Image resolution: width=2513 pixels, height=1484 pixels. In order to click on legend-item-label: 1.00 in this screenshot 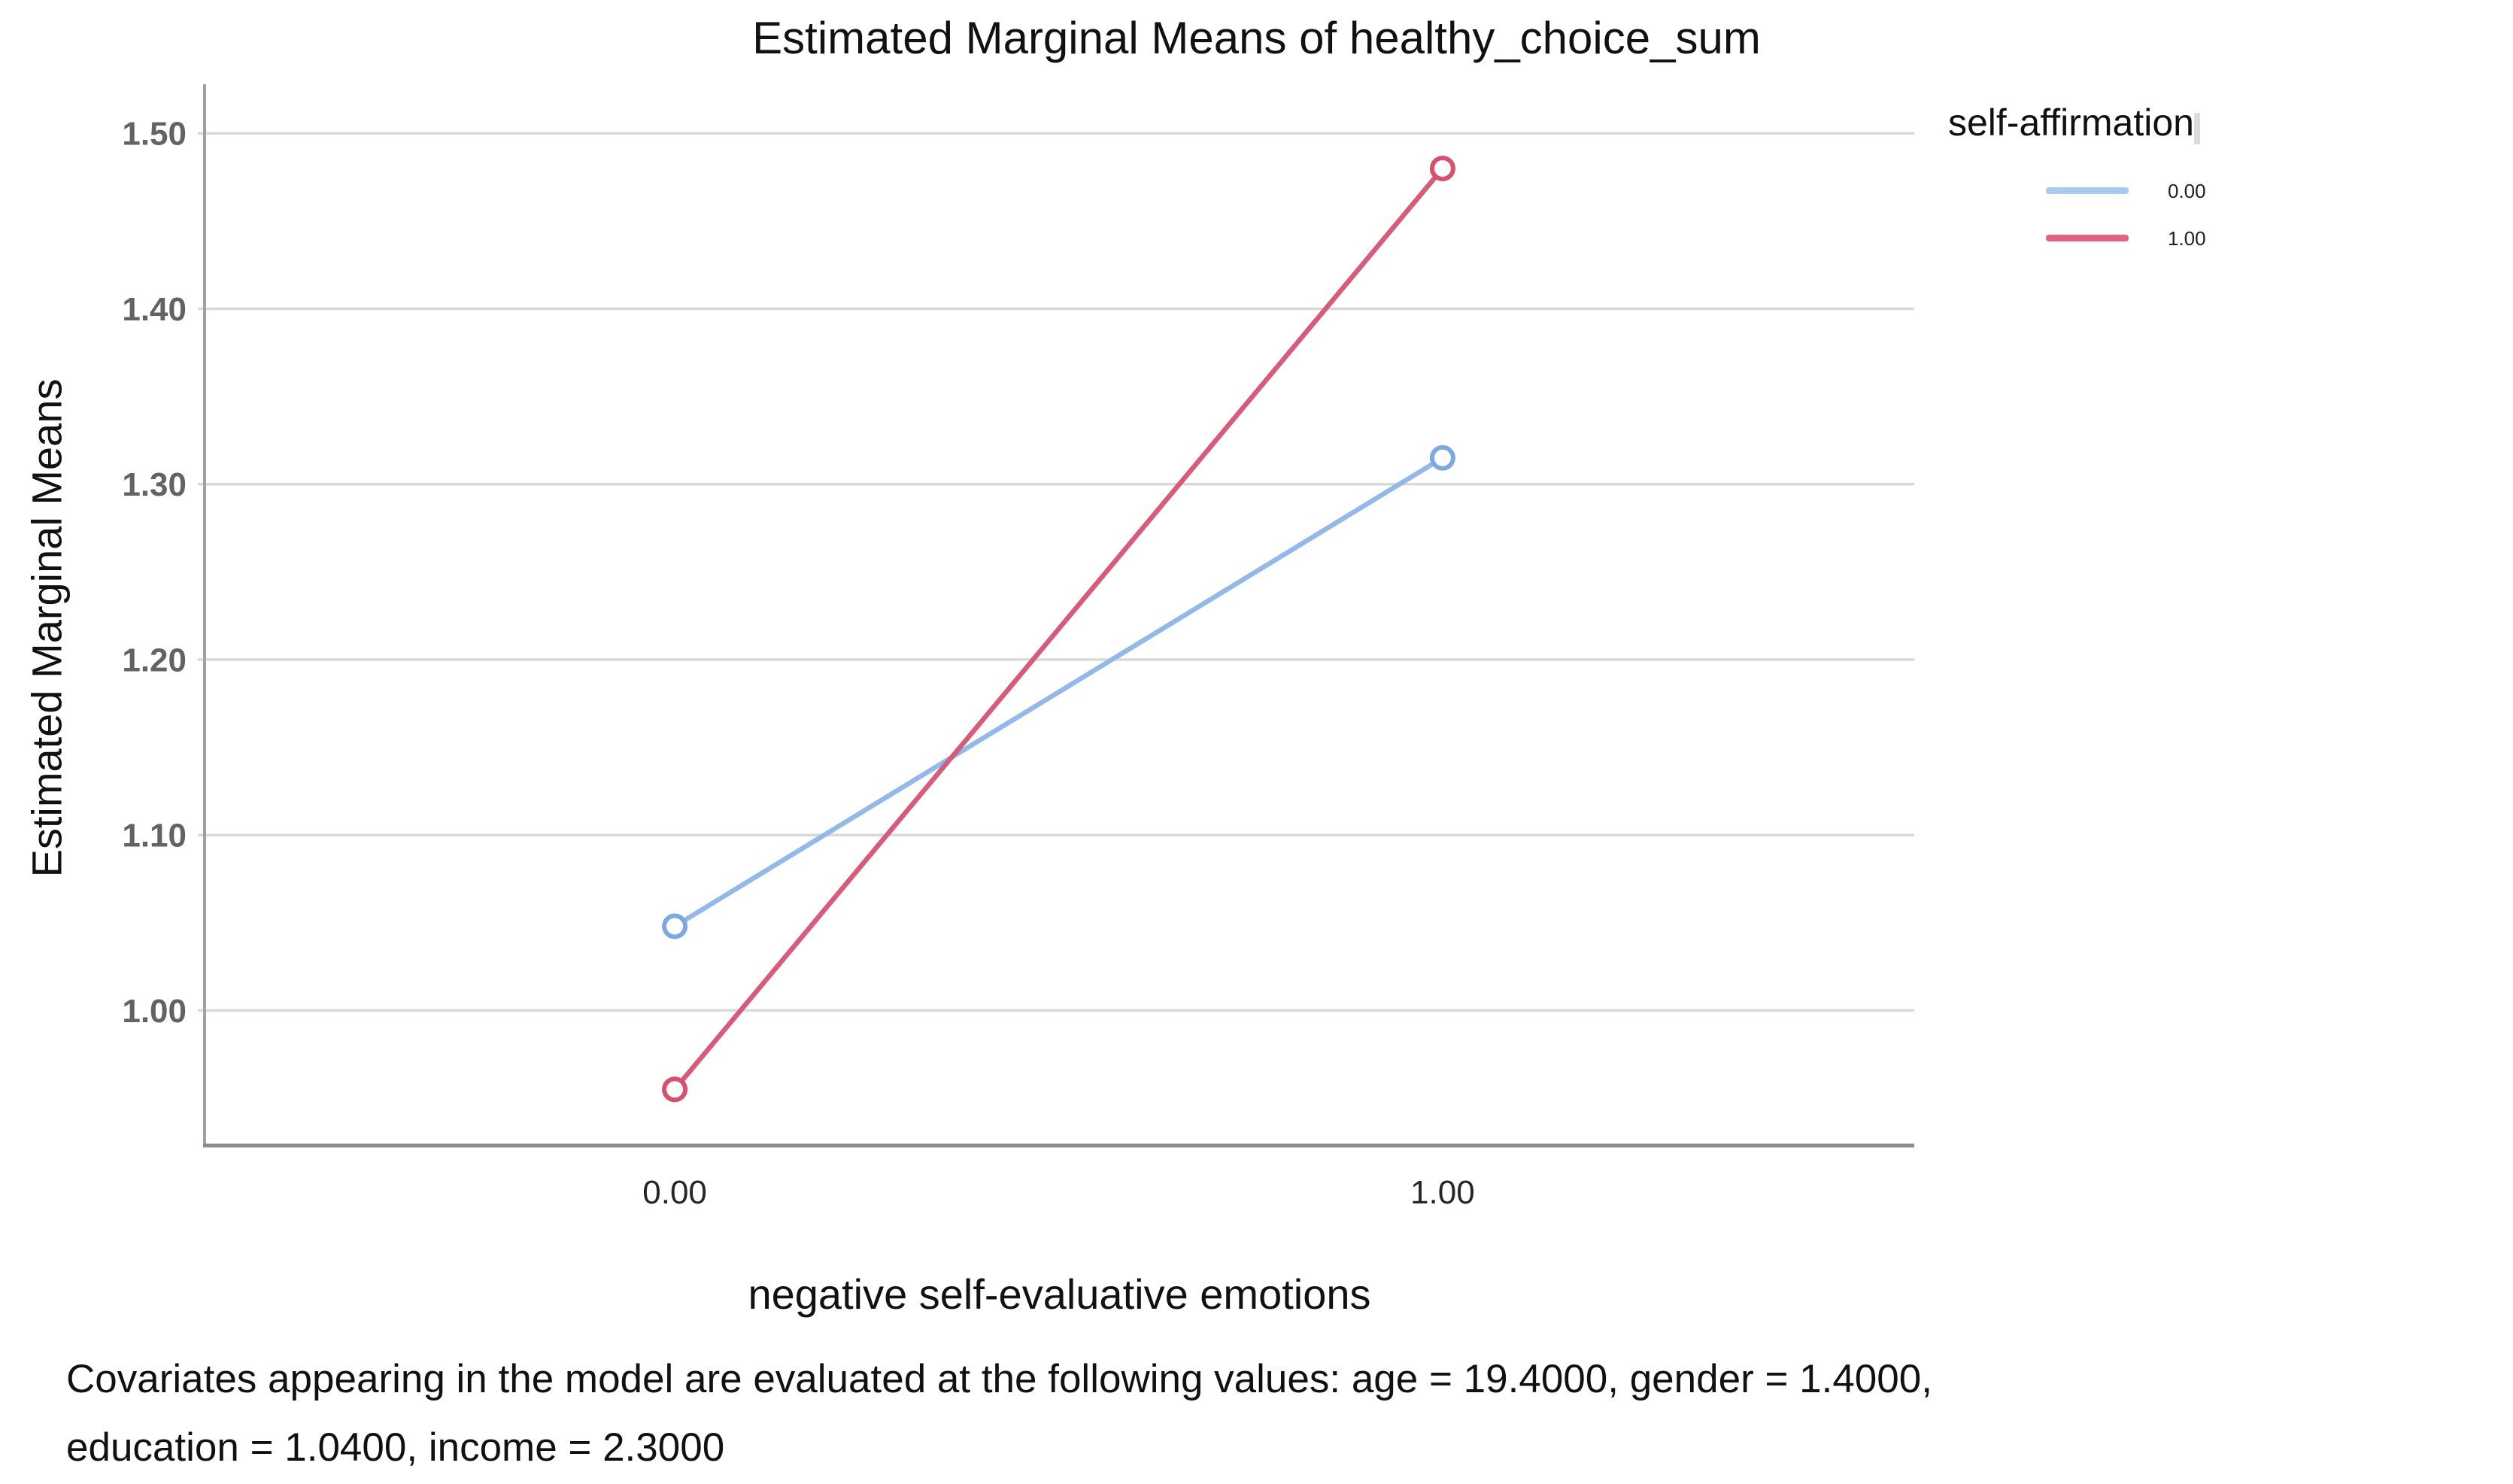, I will do `click(2187, 238)`.